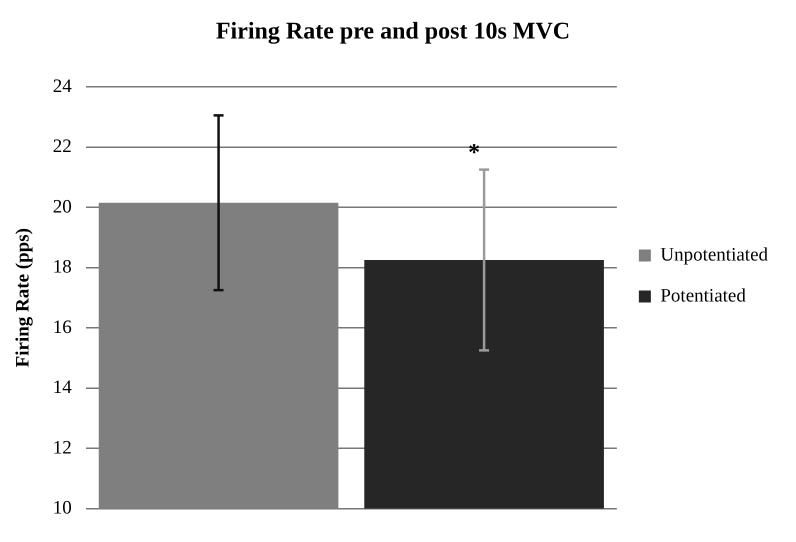 The image size is (796, 542). Describe the element at coordinates (62, 387) in the screenshot. I see `y-tick-label: 14` at that location.